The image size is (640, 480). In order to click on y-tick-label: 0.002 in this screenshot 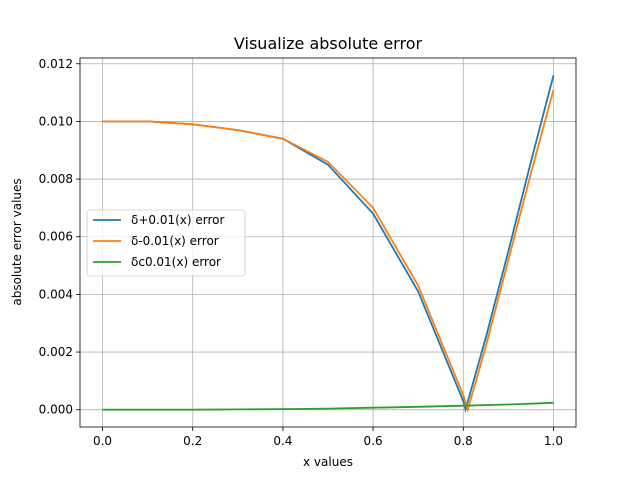, I will do `click(56, 352)`.